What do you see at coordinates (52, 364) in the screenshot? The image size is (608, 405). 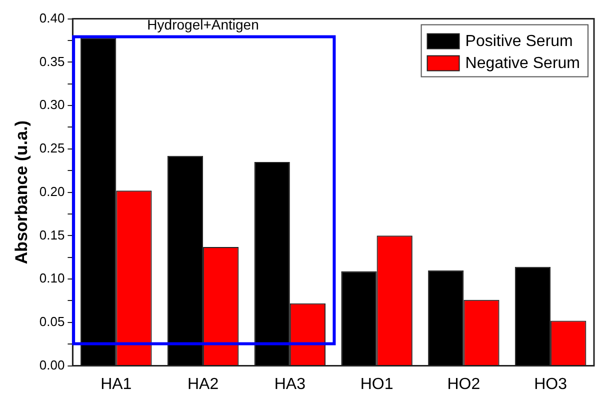 I see `y-tick-label: 0.00` at bounding box center [52, 364].